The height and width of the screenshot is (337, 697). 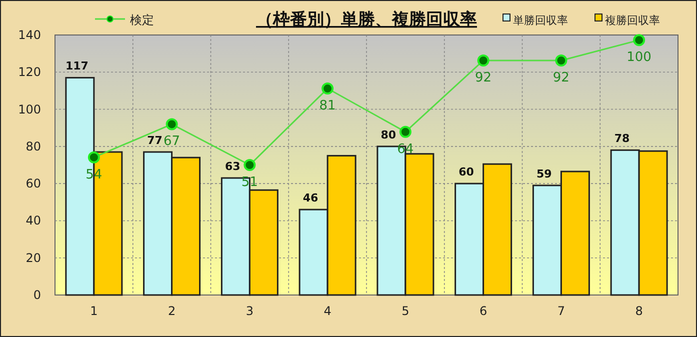 What do you see at coordinates (94, 311) in the screenshot?
I see `x-tick-label: 1` at bounding box center [94, 311].